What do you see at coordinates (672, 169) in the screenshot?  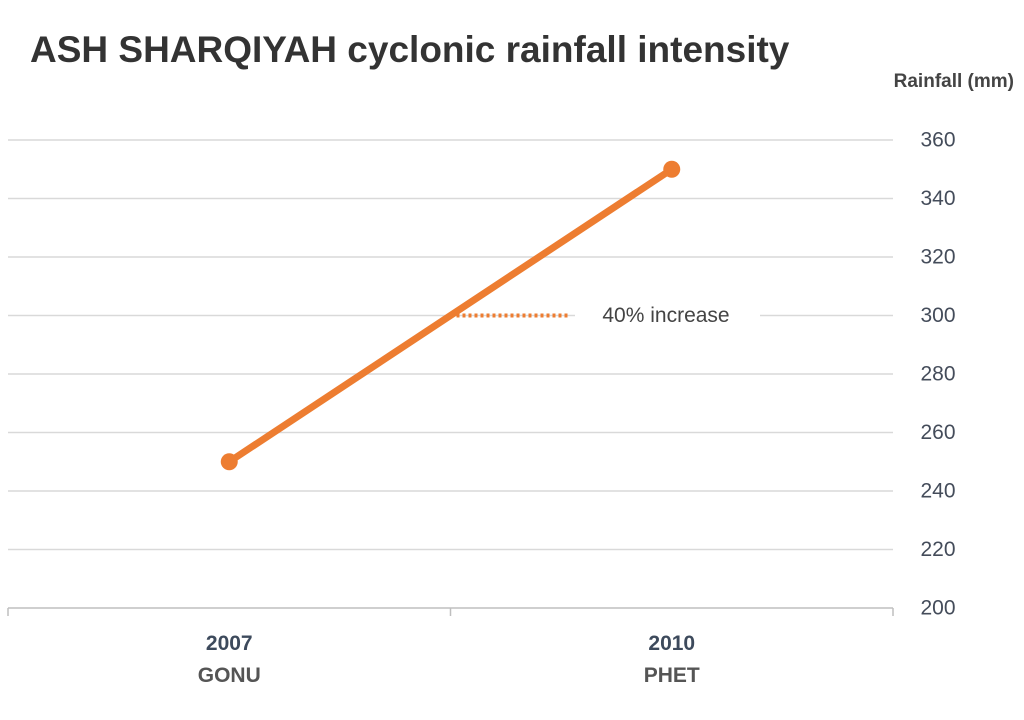 I see `data-point-2010` at bounding box center [672, 169].